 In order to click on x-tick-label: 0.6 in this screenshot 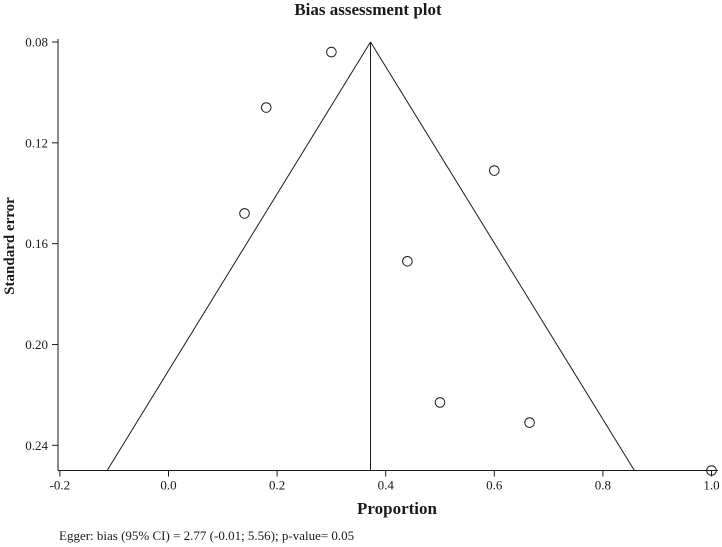, I will do `click(494, 485)`.